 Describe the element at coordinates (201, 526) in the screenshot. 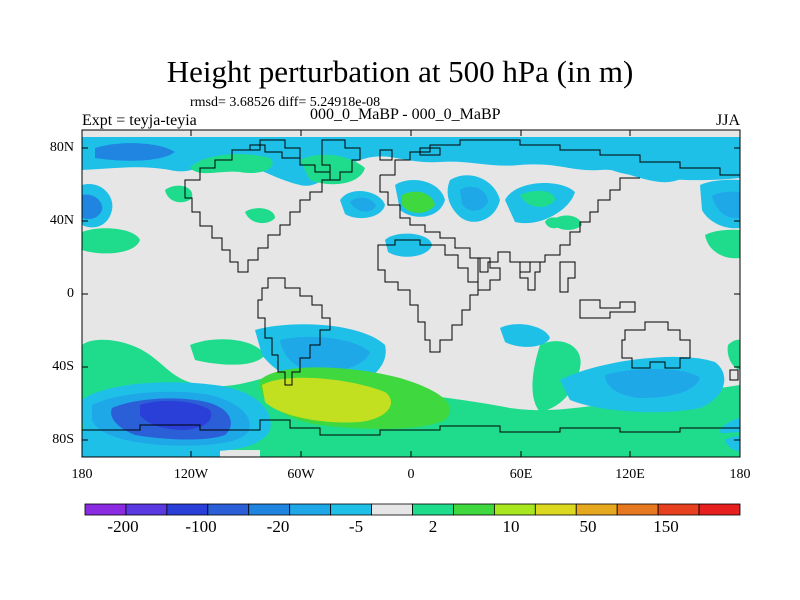

I see `colorbar-label-2: -100` at that location.